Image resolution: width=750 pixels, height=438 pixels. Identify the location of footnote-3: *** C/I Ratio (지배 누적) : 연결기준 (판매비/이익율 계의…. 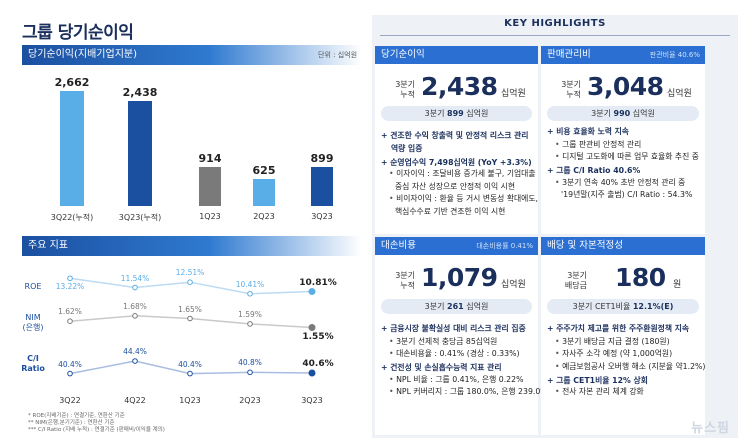
(96, 430).